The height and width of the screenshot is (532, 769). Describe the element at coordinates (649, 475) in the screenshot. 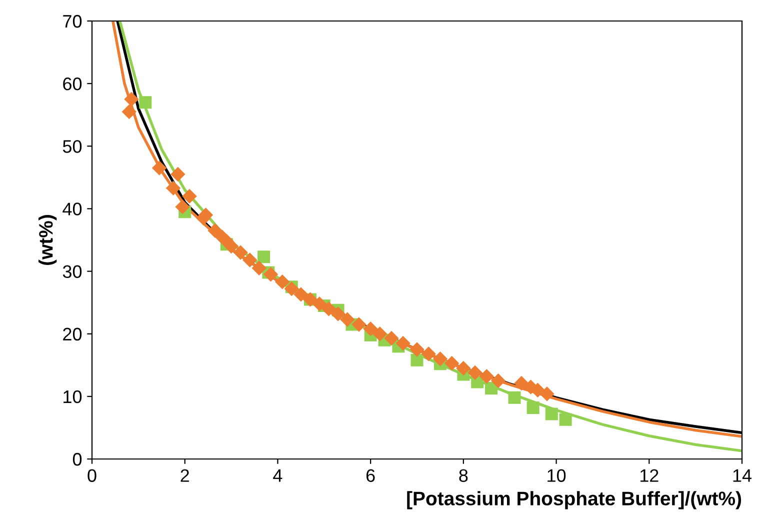

I see `x-tick-label: 12` at that location.